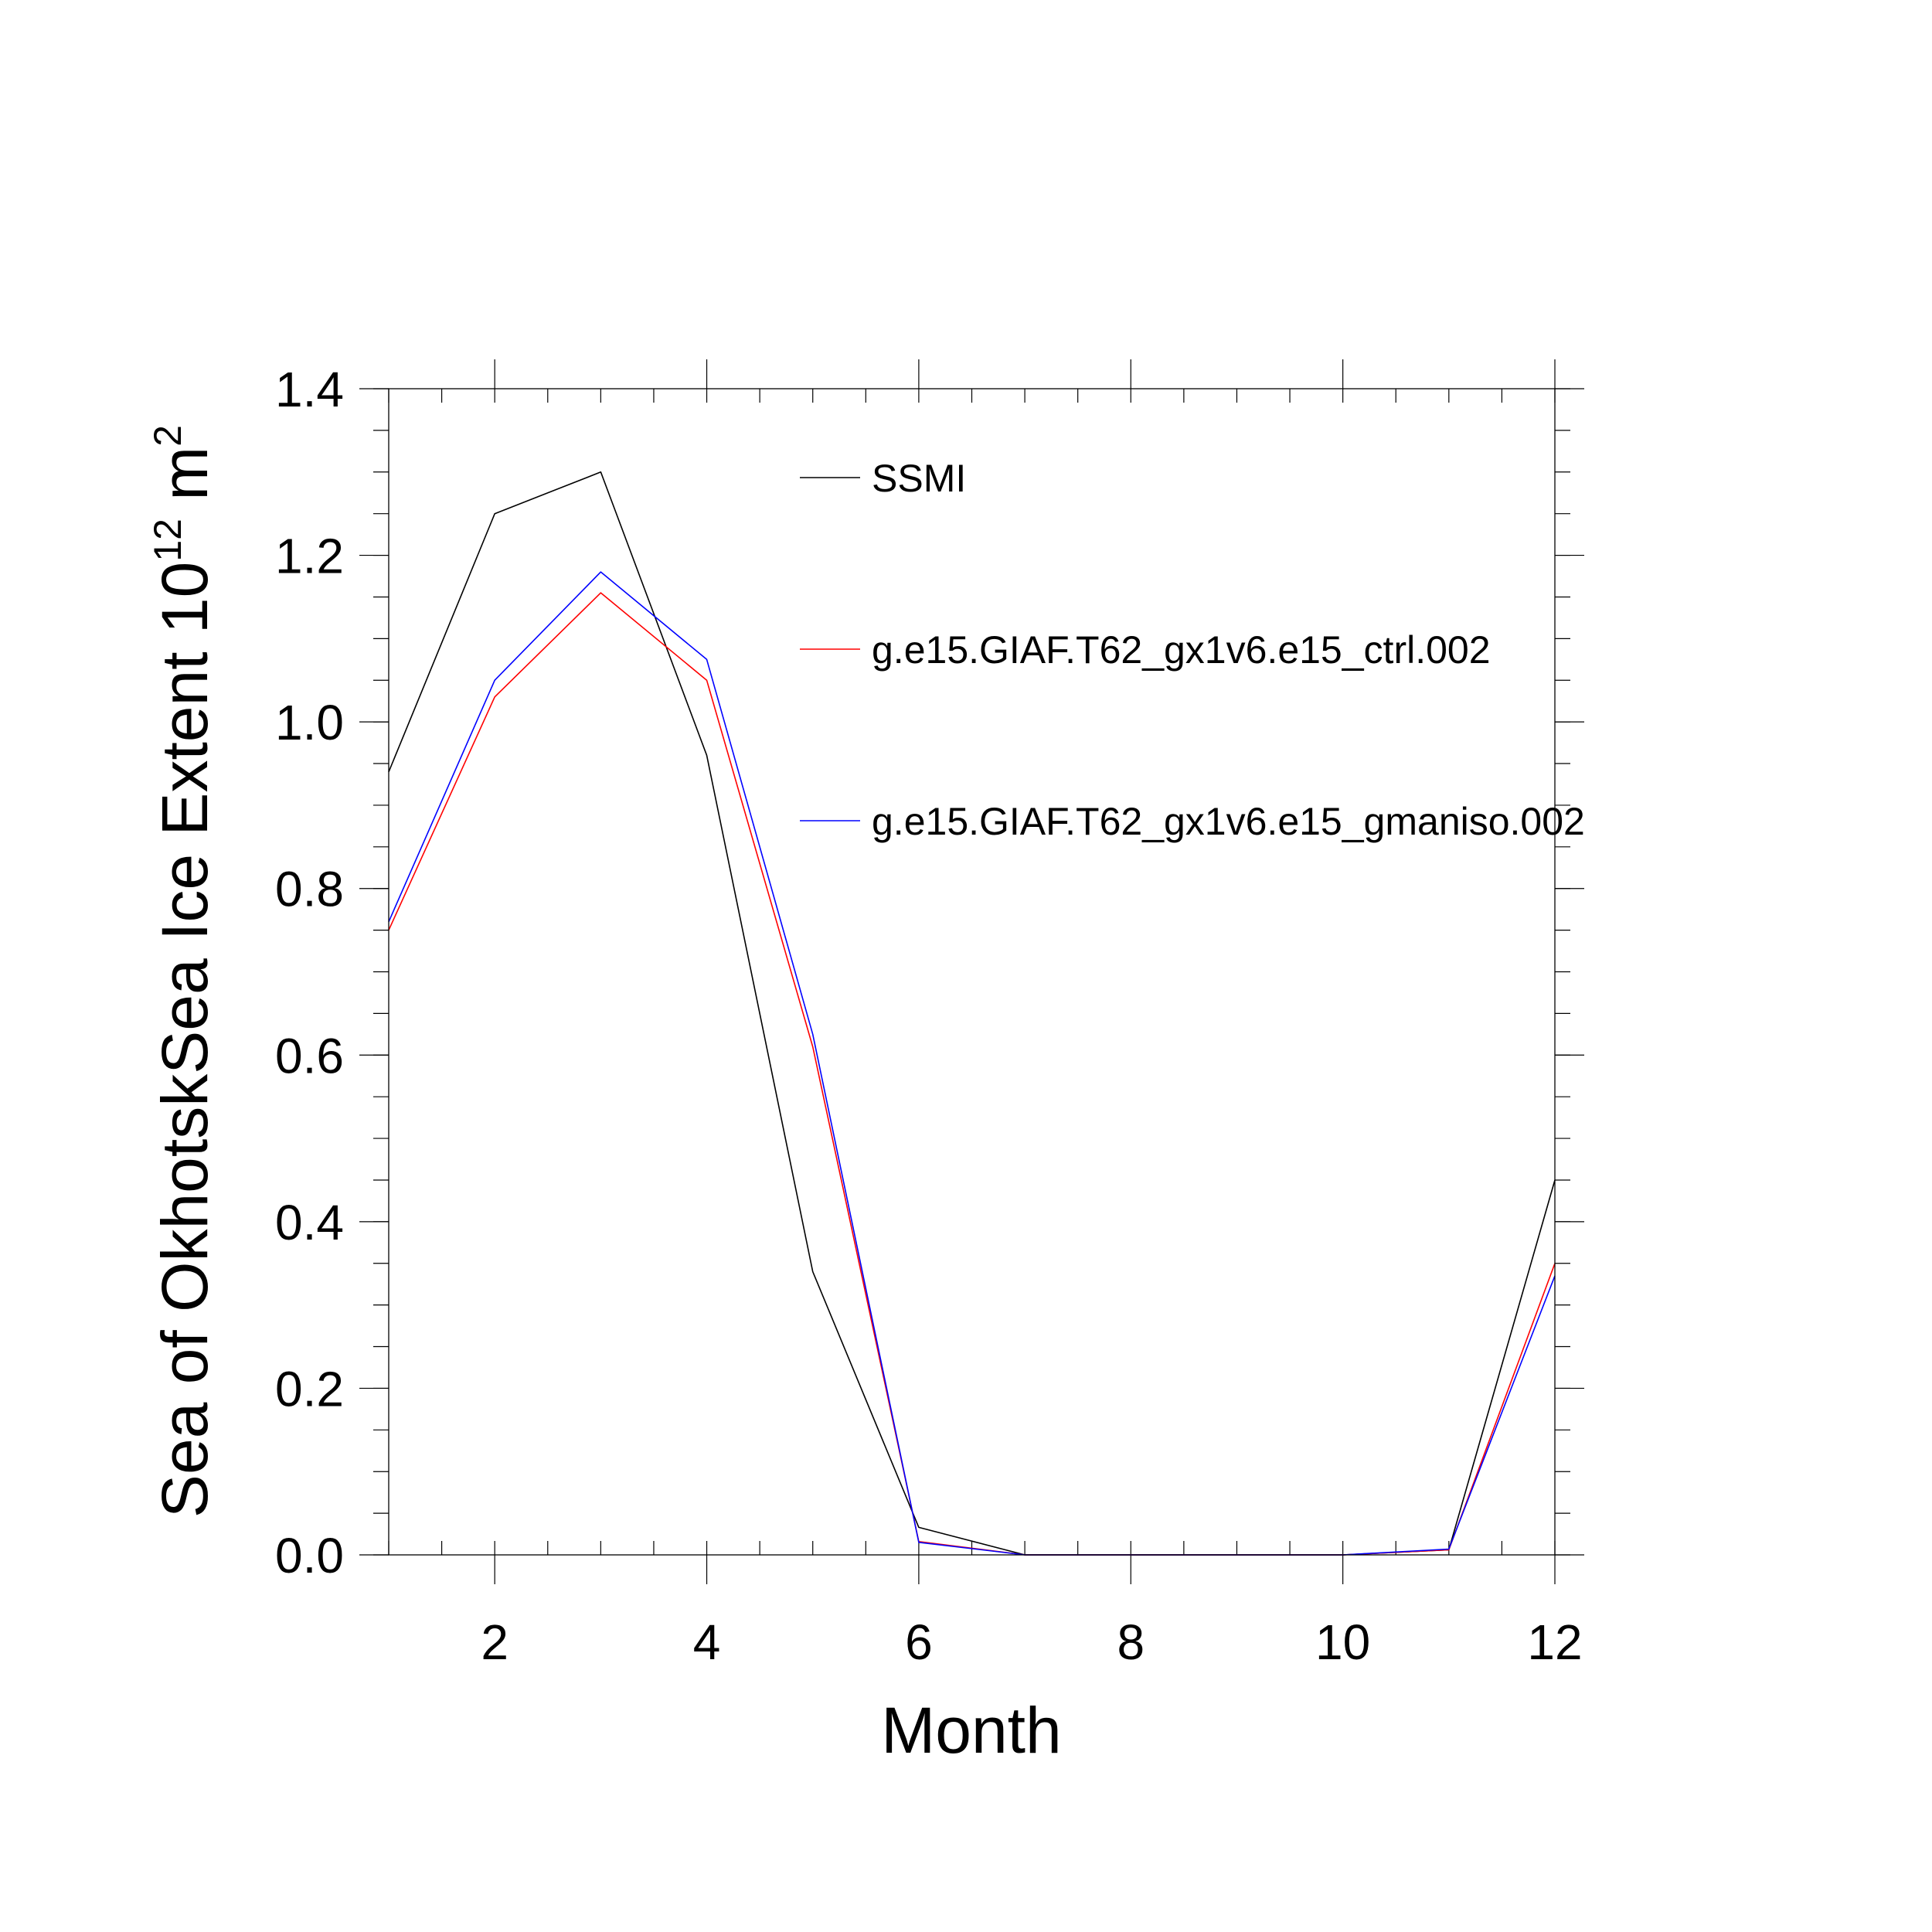 This screenshot has height=1932, width=1932. Describe the element at coordinates (1554, 1642) in the screenshot. I see `x-tick-label: 12` at that location.